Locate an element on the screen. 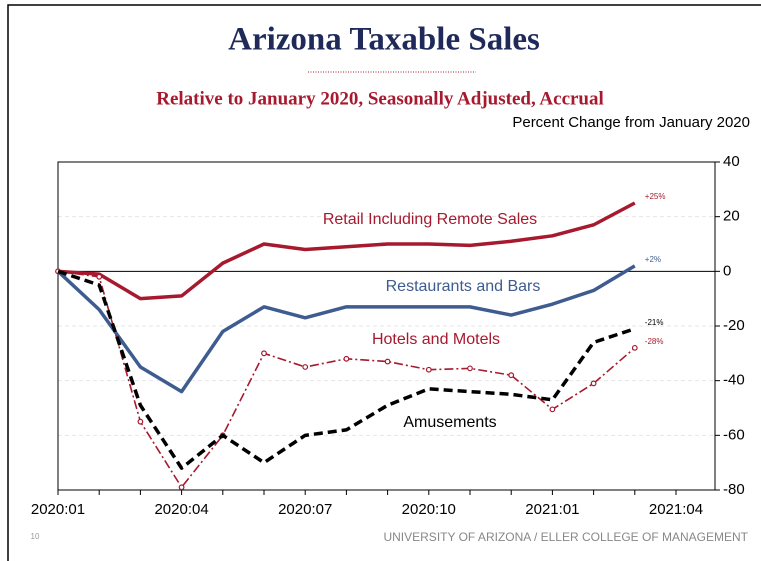 The image size is (761, 561). y-tick-label: -80 is located at coordinates (734, 489).